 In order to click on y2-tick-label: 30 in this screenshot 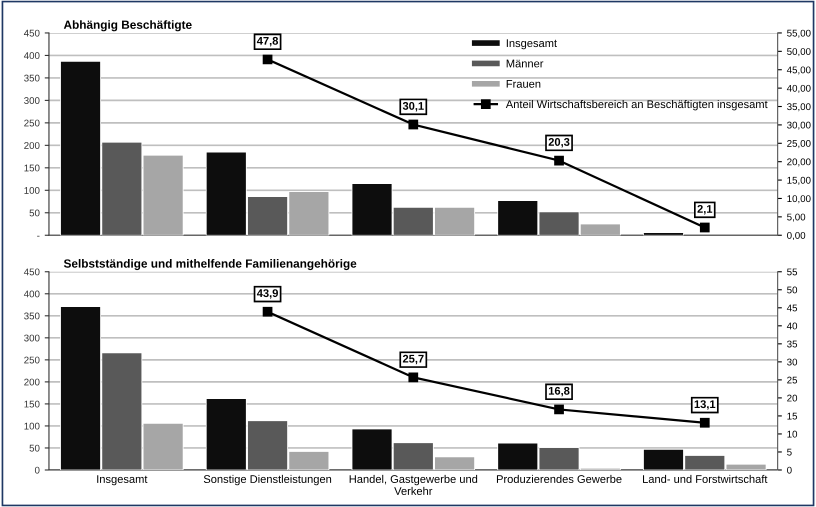, I will do `click(792, 362)`.